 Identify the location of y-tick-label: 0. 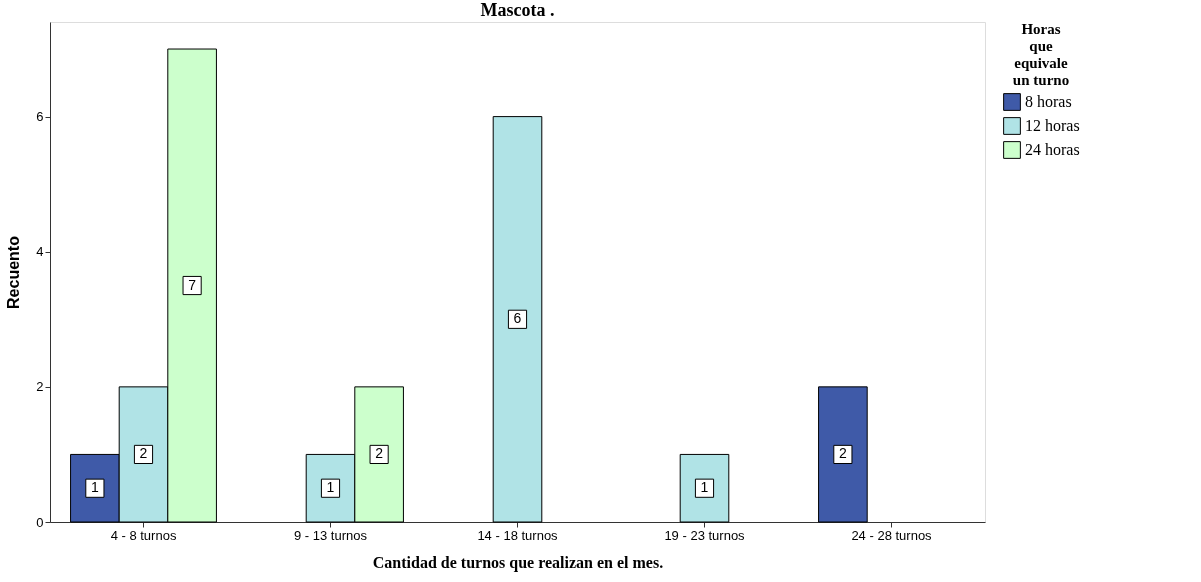
(40, 522).